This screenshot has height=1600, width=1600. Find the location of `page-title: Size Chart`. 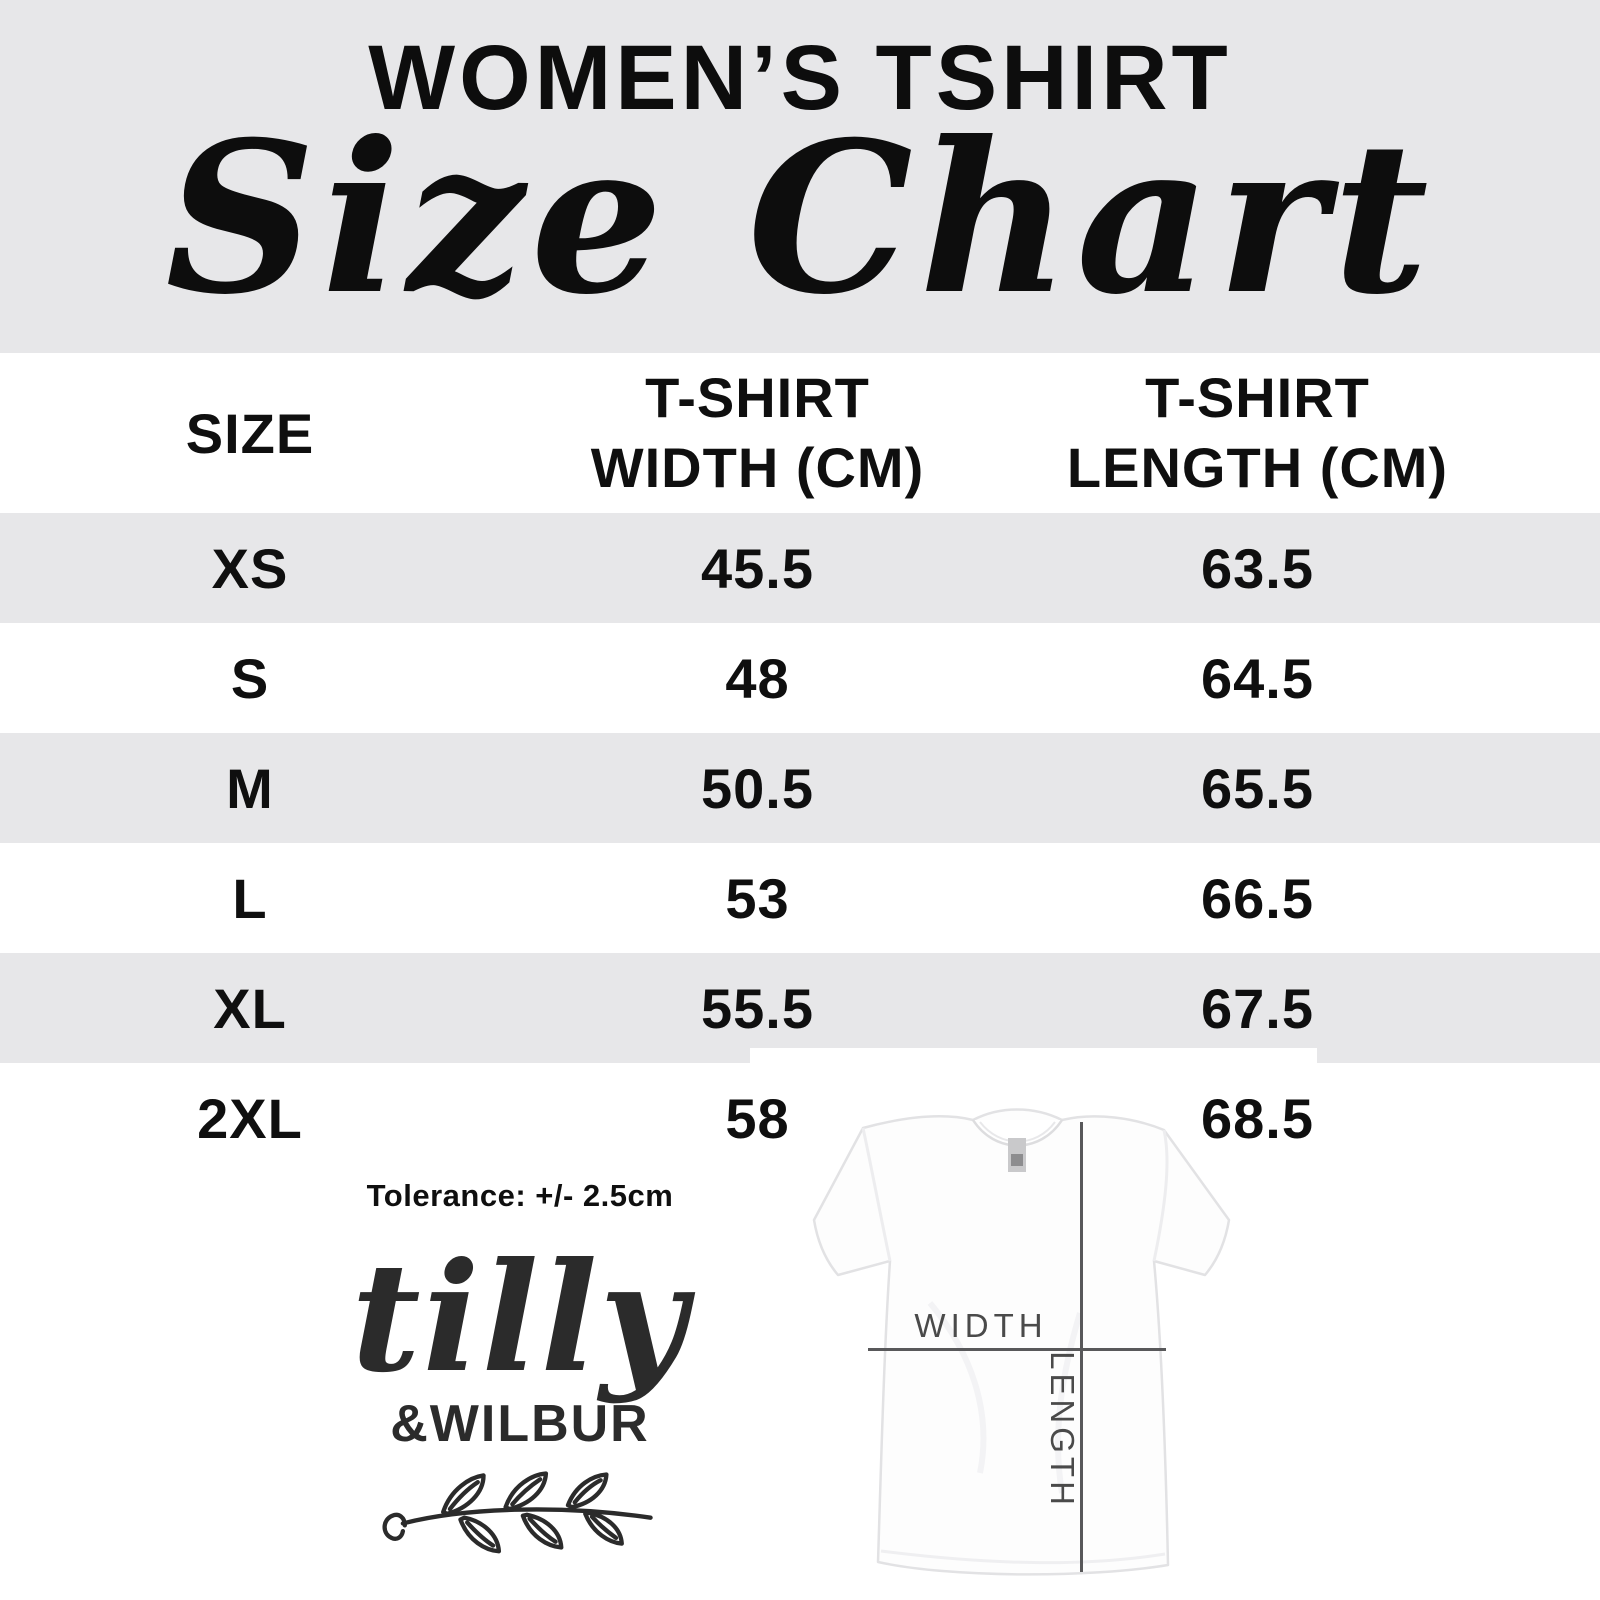

page-title: Size Chart is located at coordinates (800, 219).